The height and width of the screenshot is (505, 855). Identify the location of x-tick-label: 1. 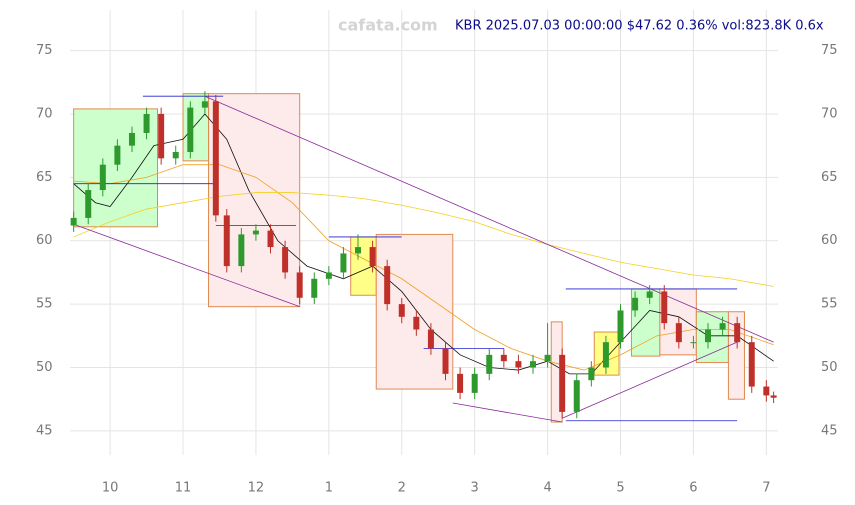
(329, 488).